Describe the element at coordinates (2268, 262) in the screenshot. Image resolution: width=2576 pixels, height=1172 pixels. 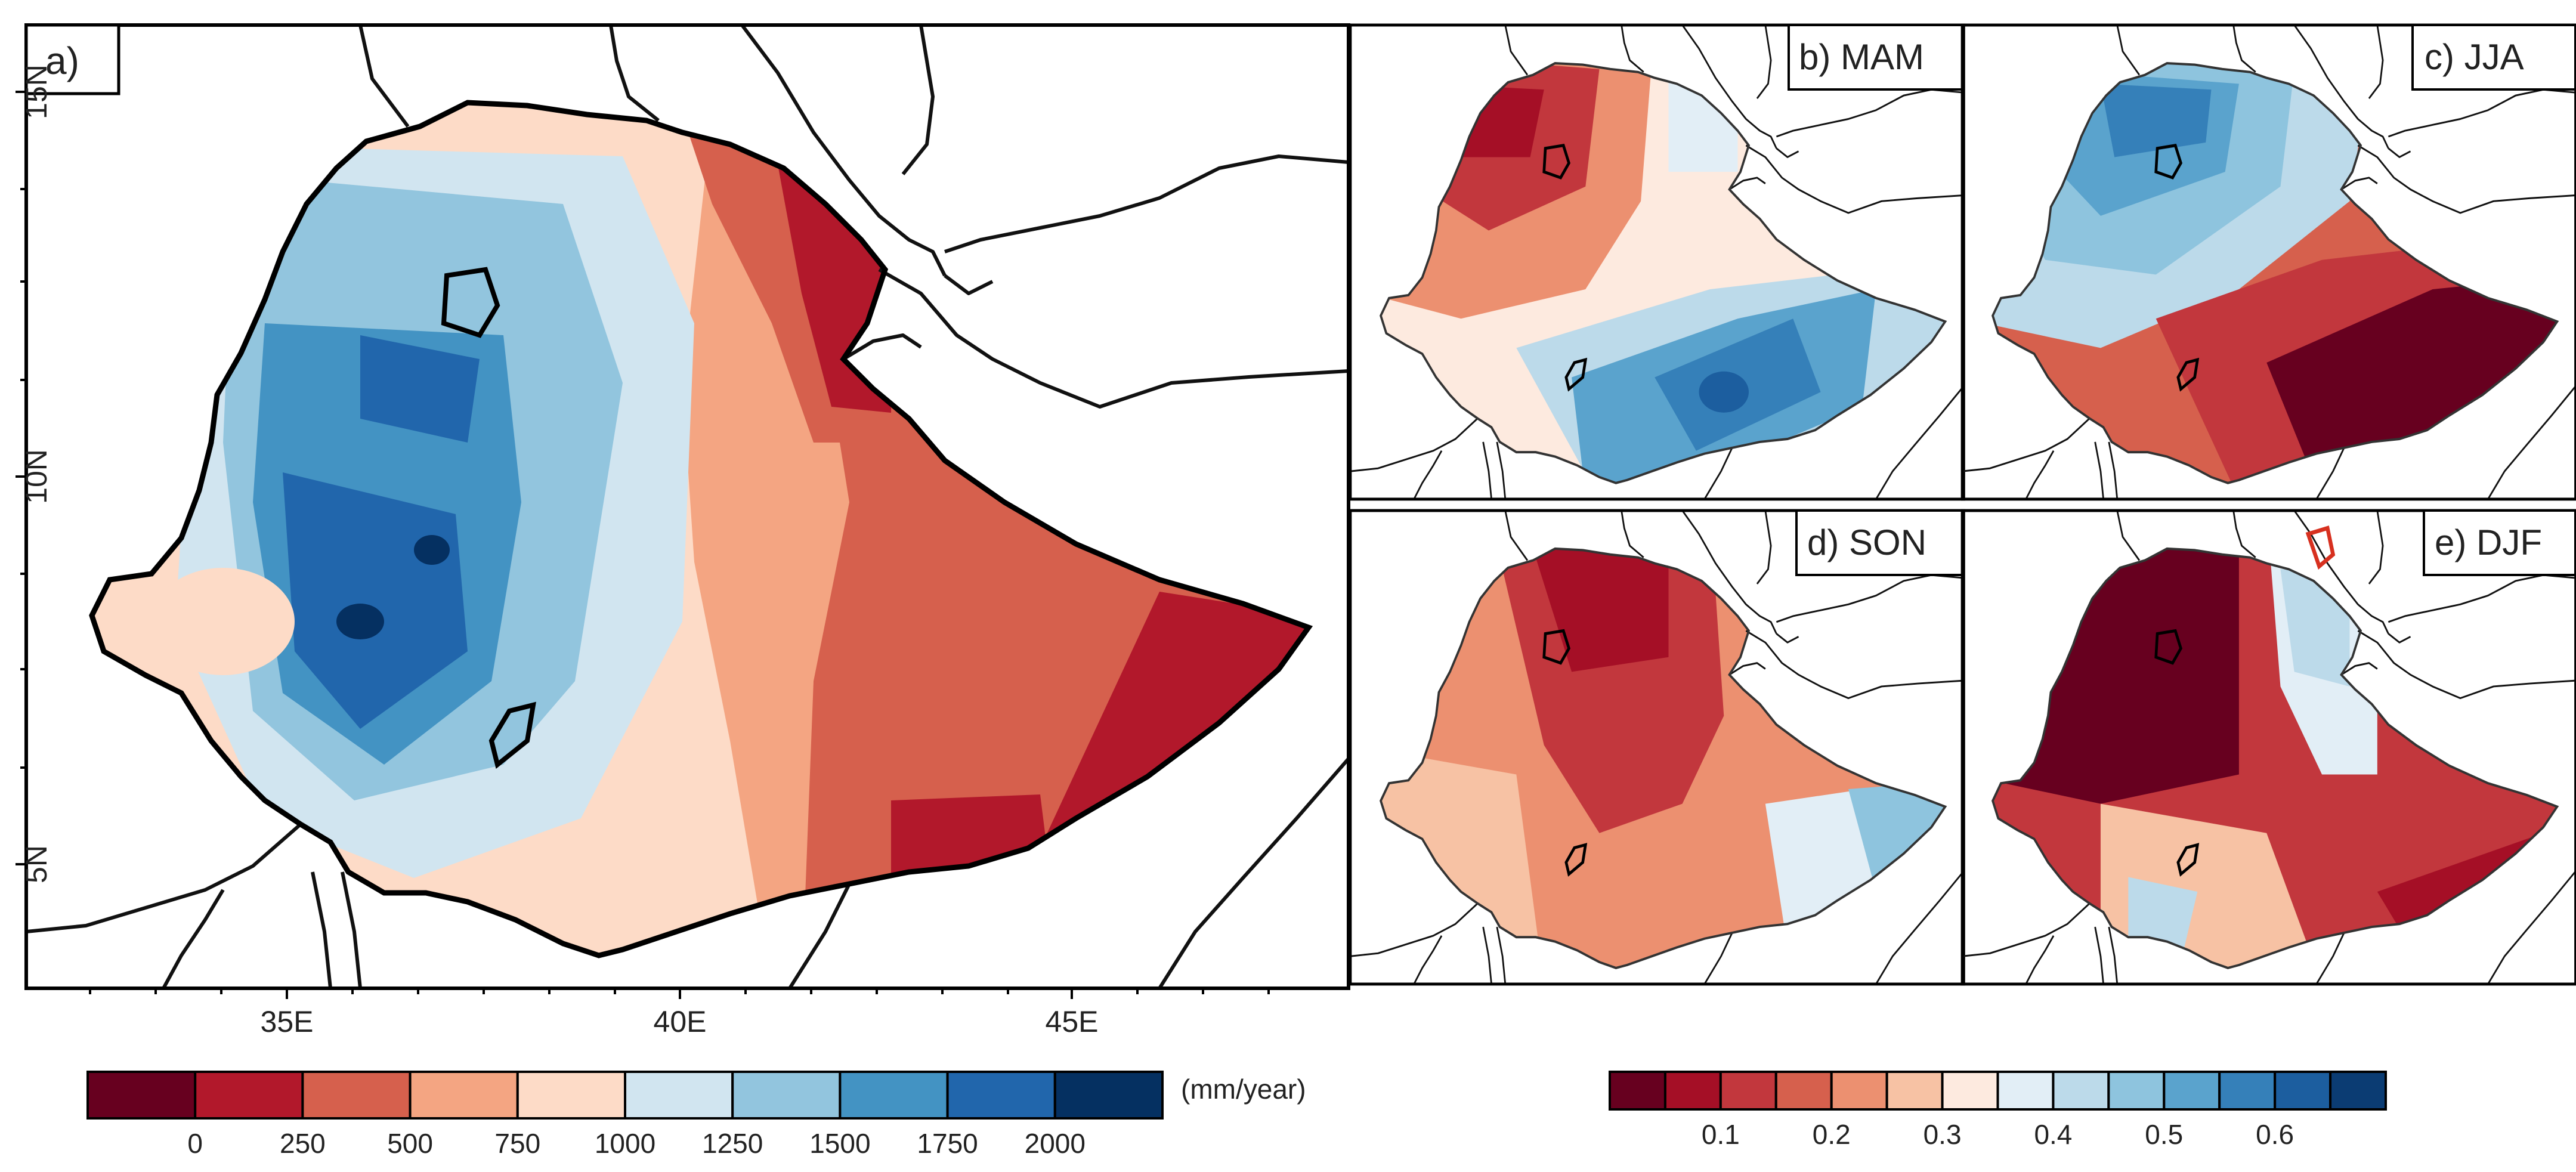
I see `panel-c` at that location.